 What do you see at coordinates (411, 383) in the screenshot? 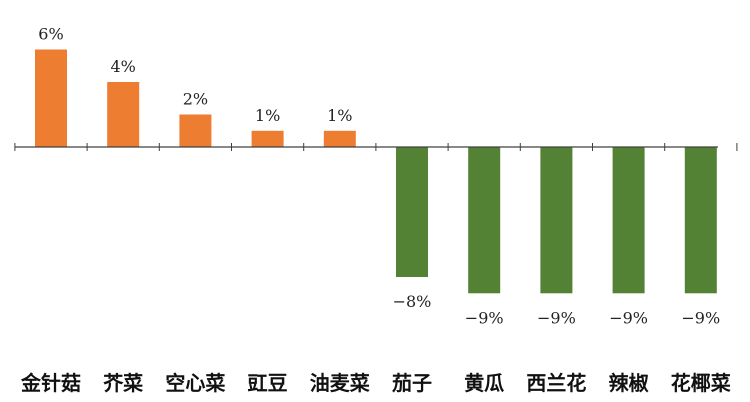
I see `category-label-6: 茄子` at bounding box center [411, 383].